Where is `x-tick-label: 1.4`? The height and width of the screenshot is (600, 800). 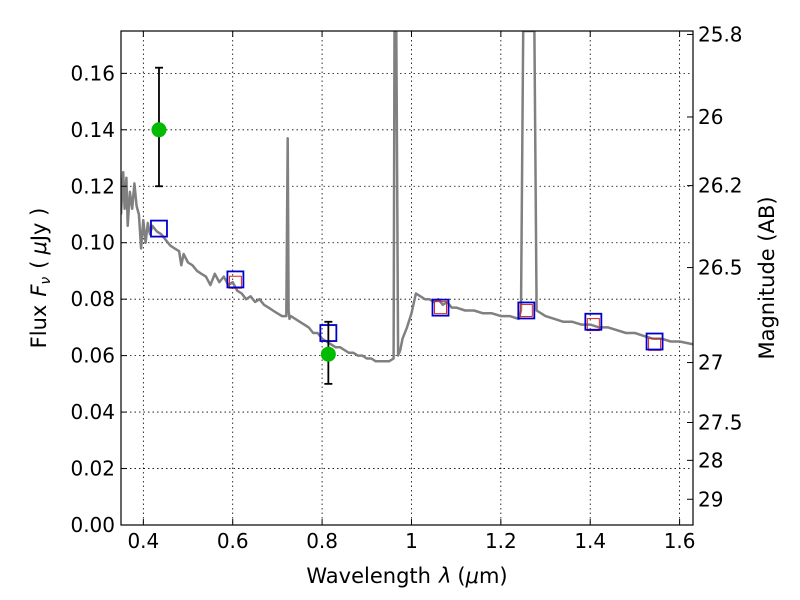 x-tick-label: 1.4 is located at coordinates (590, 541).